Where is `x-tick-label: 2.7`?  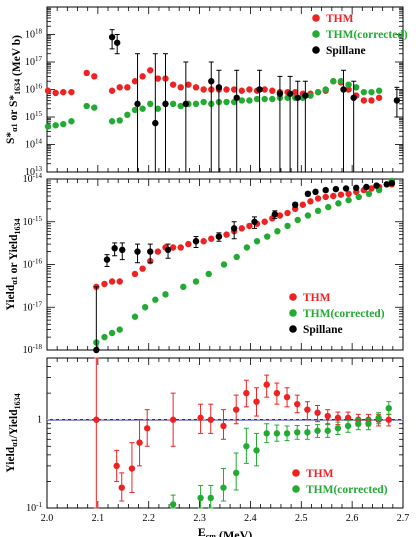
x-tick-label: 2.7 is located at coordinates (403, 518).